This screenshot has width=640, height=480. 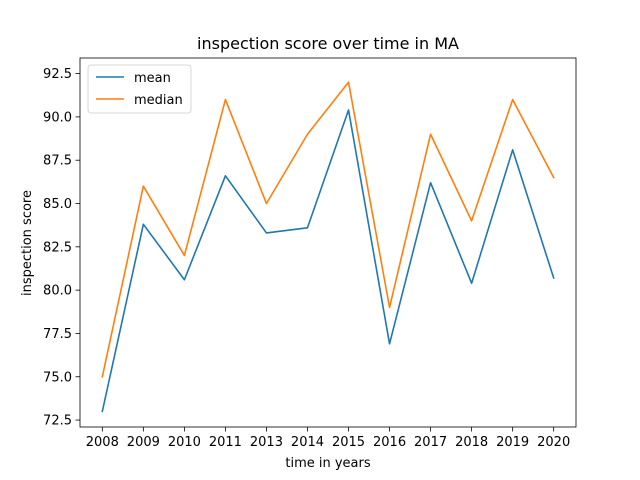 I want to click on y-tick-label: 77.5, so click(x=57, y=334).